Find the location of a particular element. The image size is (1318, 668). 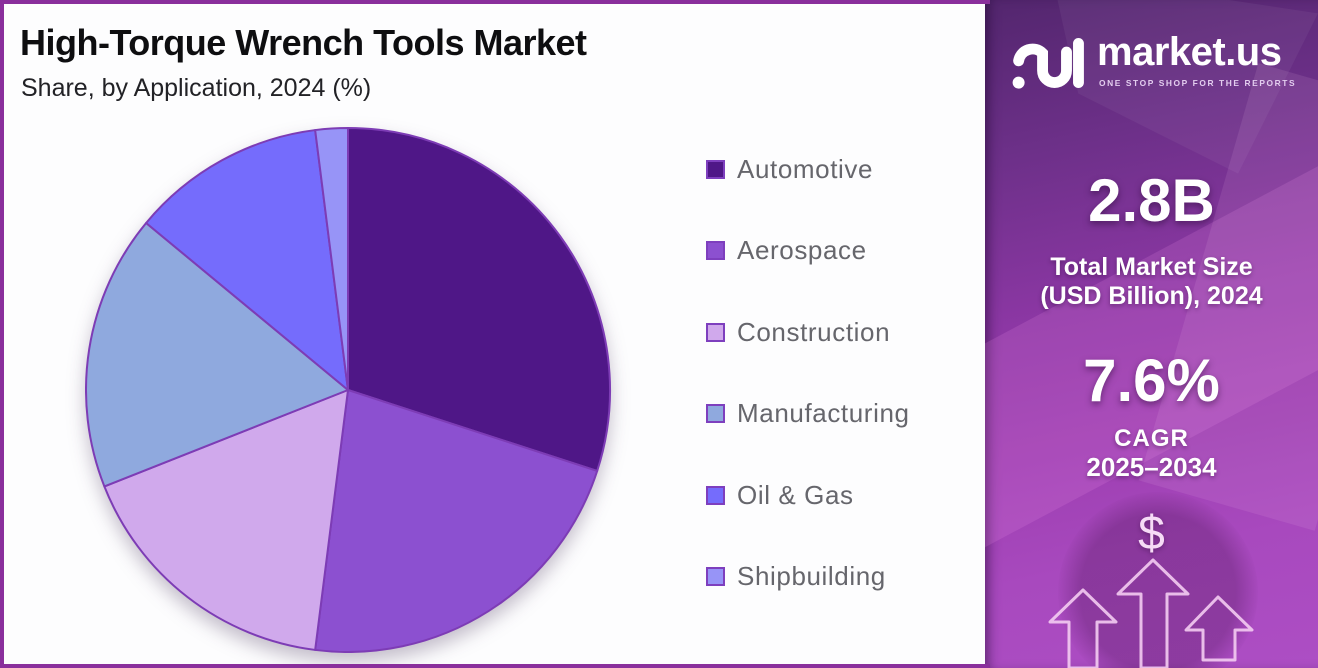

legend-swatch-aerospace is located at coordinates (715, 250).